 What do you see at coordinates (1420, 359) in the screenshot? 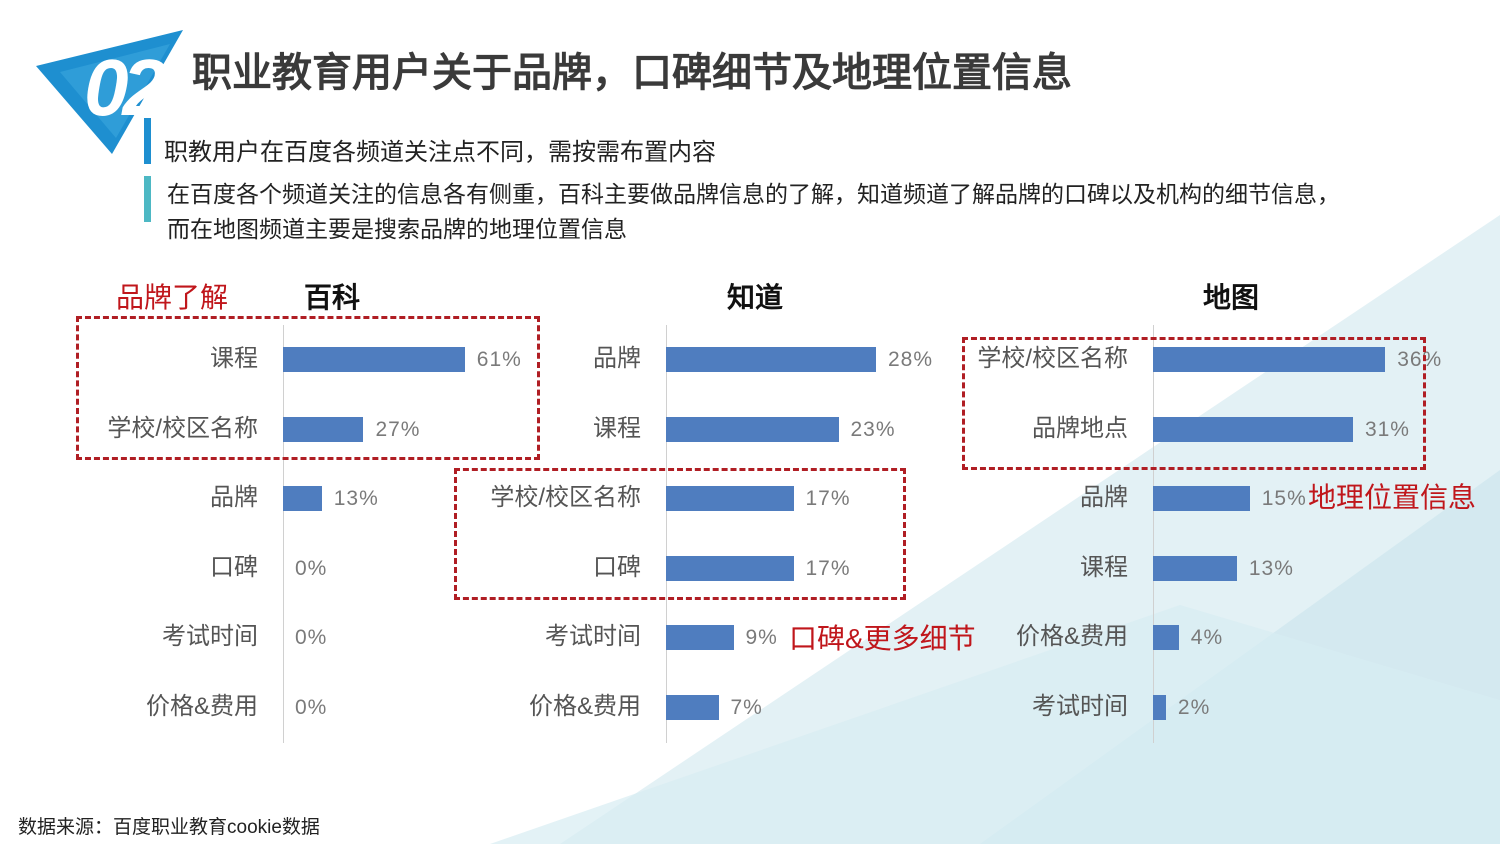
I see `value-label: 36%` at bounding box center [1420, 359].